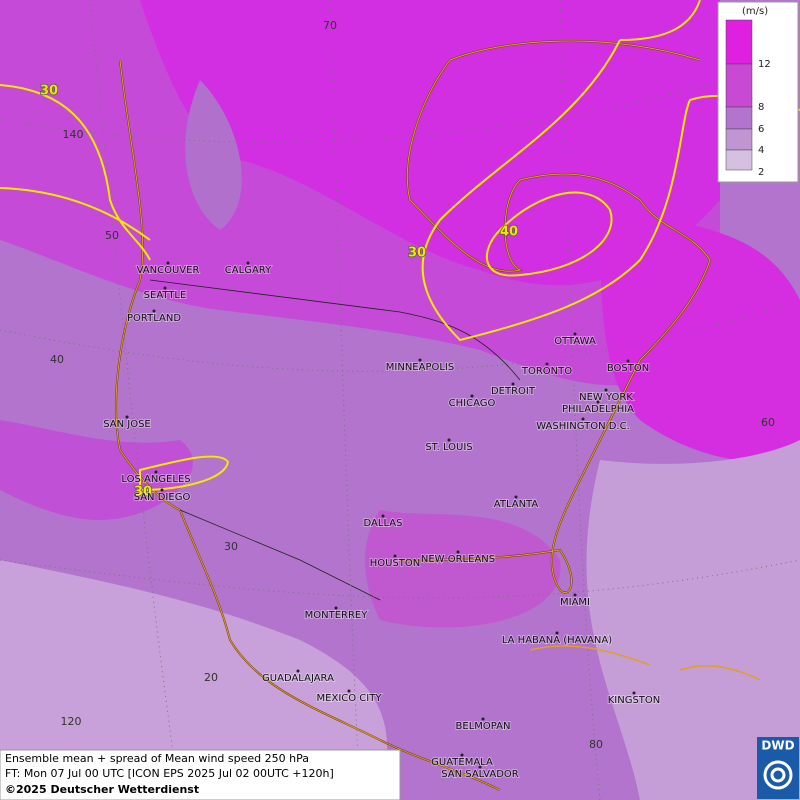  Describe the element at coordinates (71, 721) in the screenshot. I see `grid-label: 120` at that location.